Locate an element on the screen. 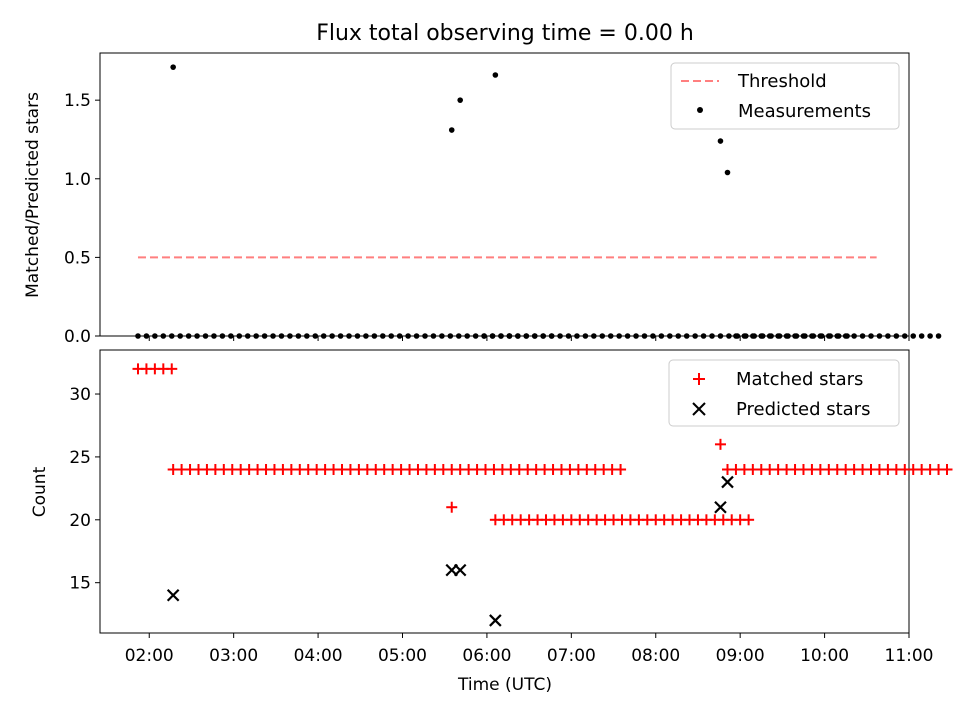  x-tick-label: 05:00 is located at coordinates (402, 656).